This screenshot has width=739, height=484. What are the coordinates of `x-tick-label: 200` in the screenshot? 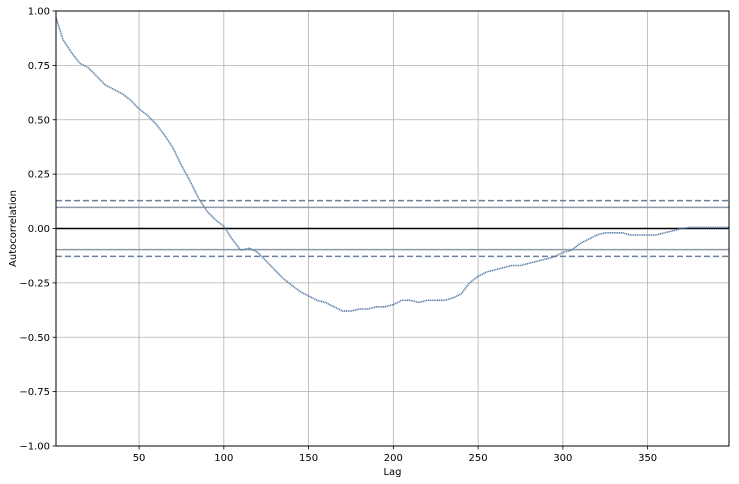 It's located at (393, 458).